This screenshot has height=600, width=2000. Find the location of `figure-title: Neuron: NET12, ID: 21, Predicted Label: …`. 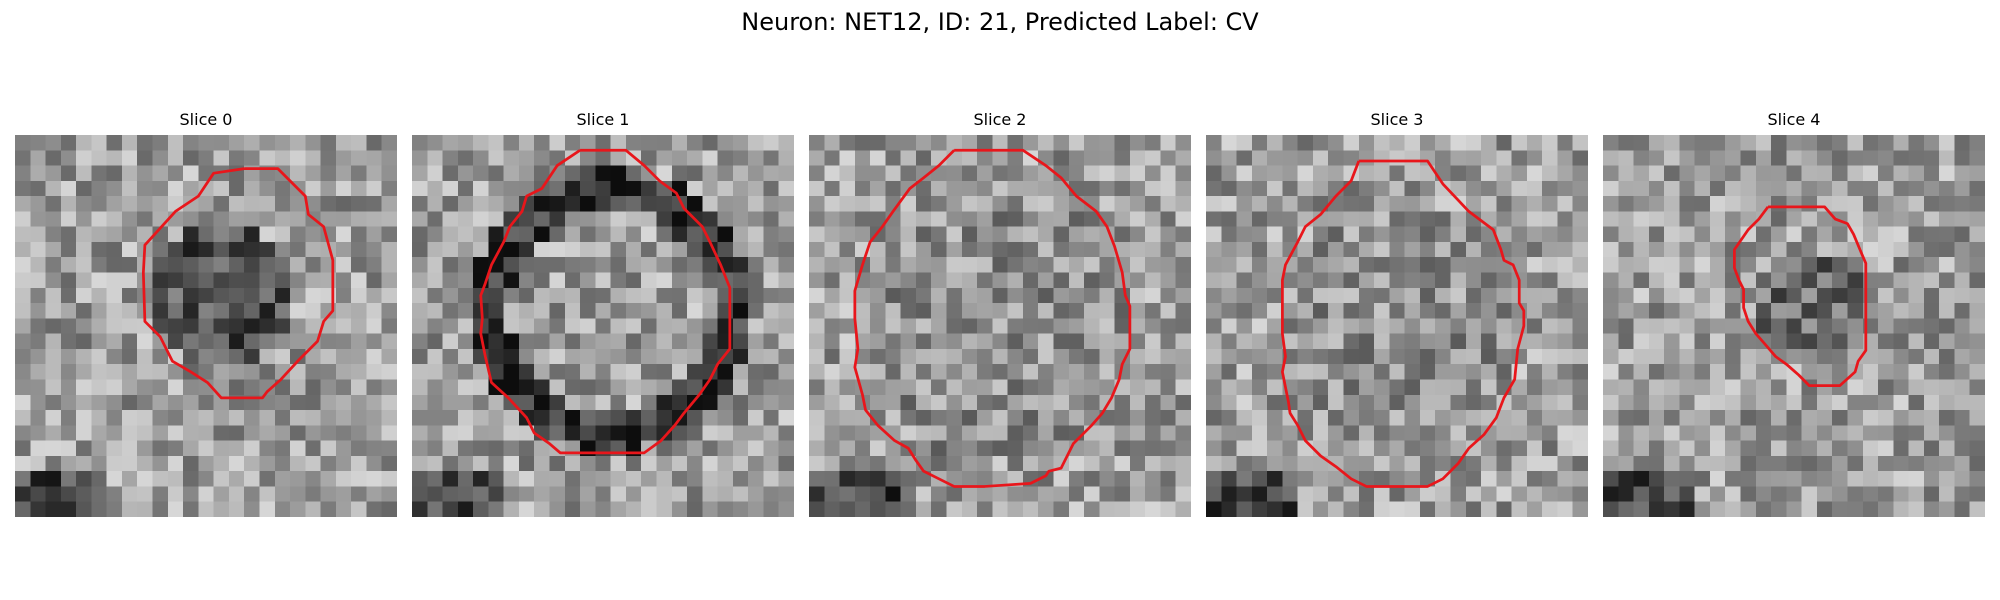

figure-title: Neuron: NET12, ID: 21, Predicted Label: … is located at coordinates (1000, 22).